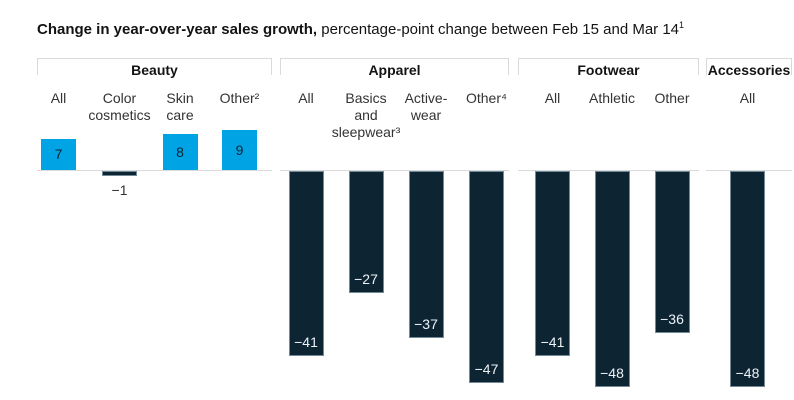  Describe the element at coordinates (672, 98) in the screenshot. I see `column-label: Other` at that location.